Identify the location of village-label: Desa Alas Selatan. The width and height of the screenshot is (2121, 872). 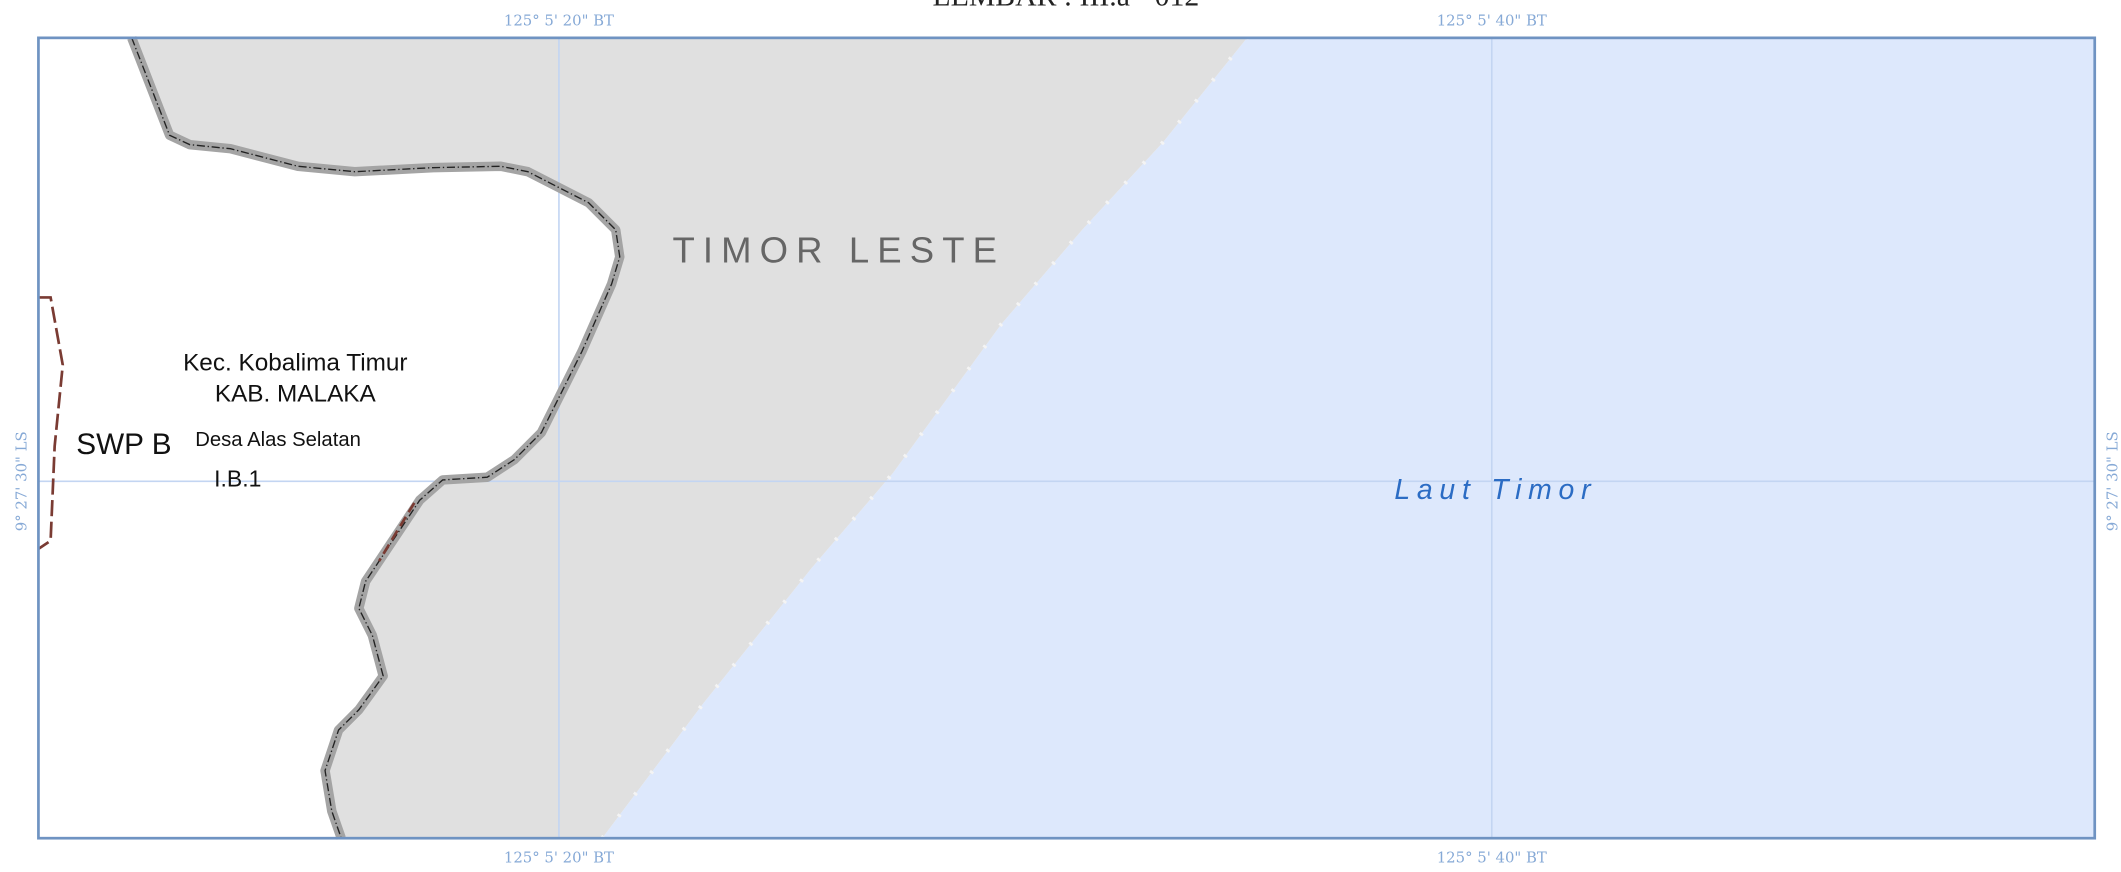
(278, 440).